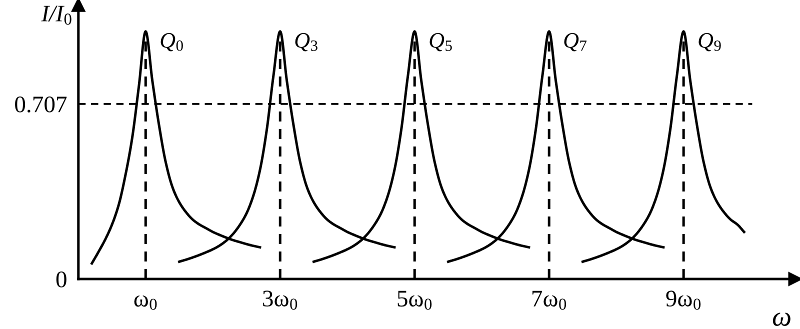 This screenshot has width=800, height=329. I want to click on x-tick-label: 5ω$_{0}$, so click(415, 300).